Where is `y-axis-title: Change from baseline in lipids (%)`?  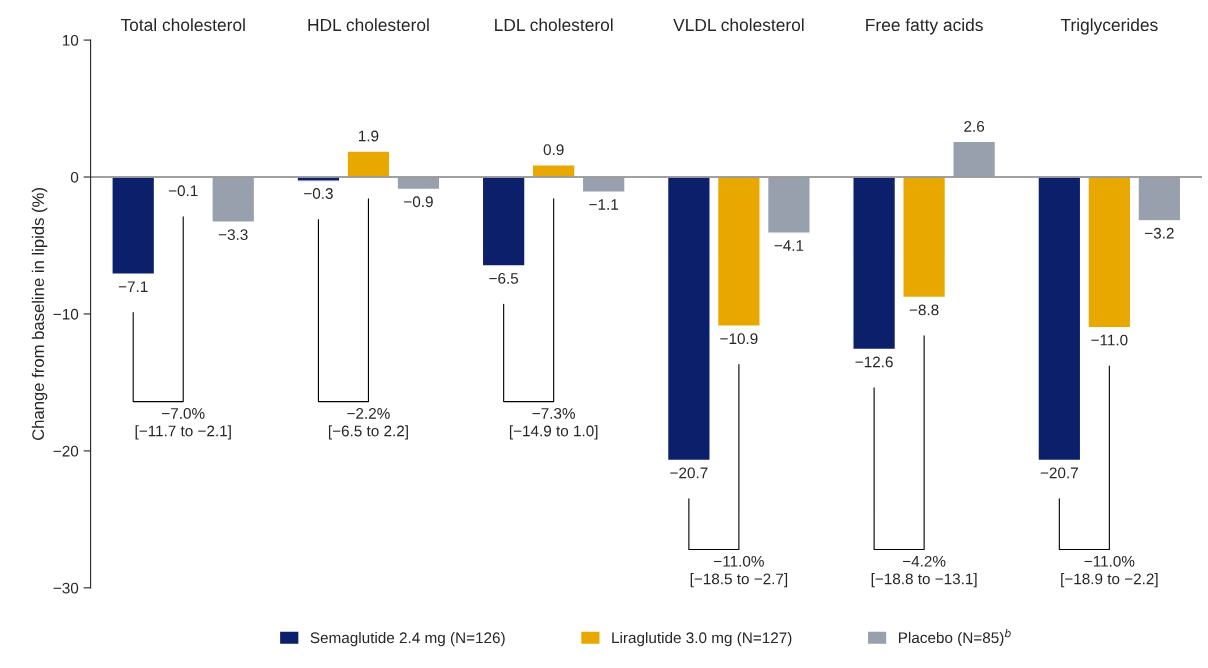 y-axis-title: Change from baseline in lipids (%) is located at coordinates (39, 314).